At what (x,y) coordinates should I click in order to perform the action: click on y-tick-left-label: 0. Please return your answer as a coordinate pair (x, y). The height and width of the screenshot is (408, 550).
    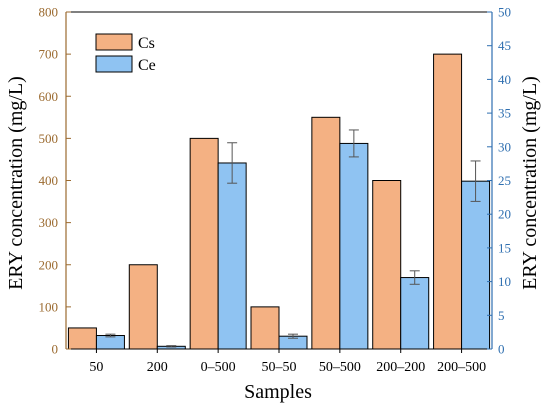
    Looking at the image, I should click on (55, 349).